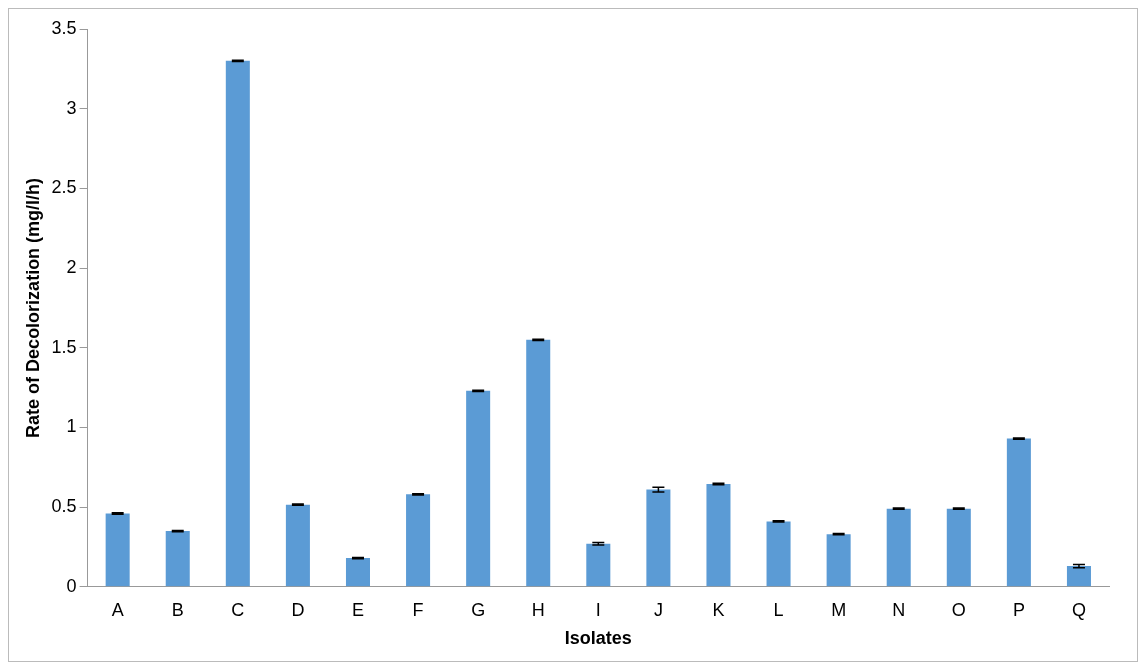 Image resolution: width=1148 pixels, height=672 pixels. What do you see at coordinates (658, 609) in the screenshot?
I see `x-tick-label: J` at bounding box center [658, 609].